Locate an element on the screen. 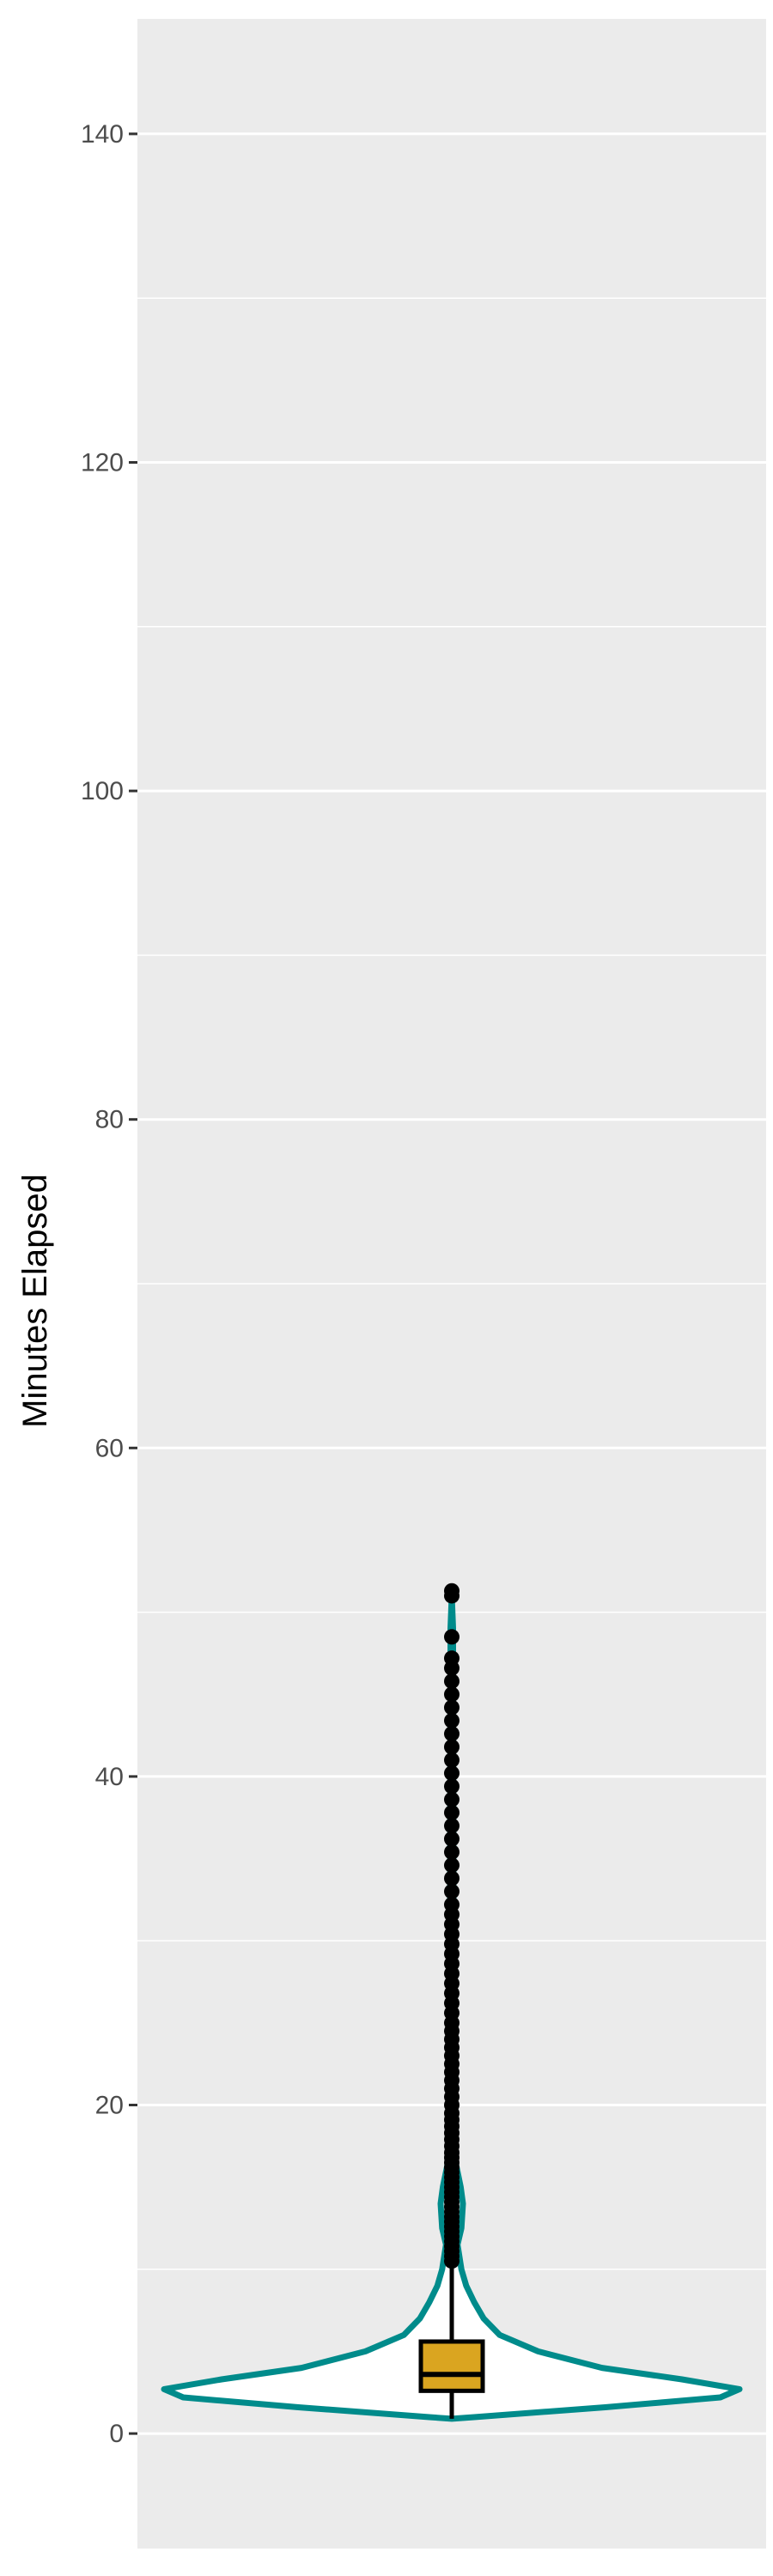 This screenshot has width=773, height=2576. y-tick-label: 140 is located at coordinates (102, 134).